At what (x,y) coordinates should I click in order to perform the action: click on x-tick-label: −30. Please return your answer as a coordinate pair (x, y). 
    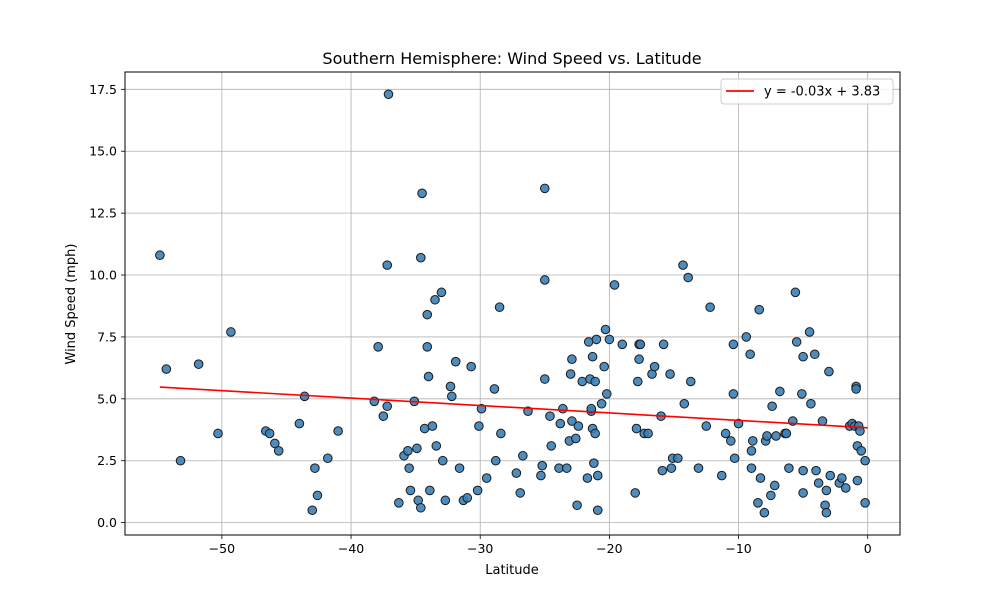
    Looking at the image, I should click on (480, 548).